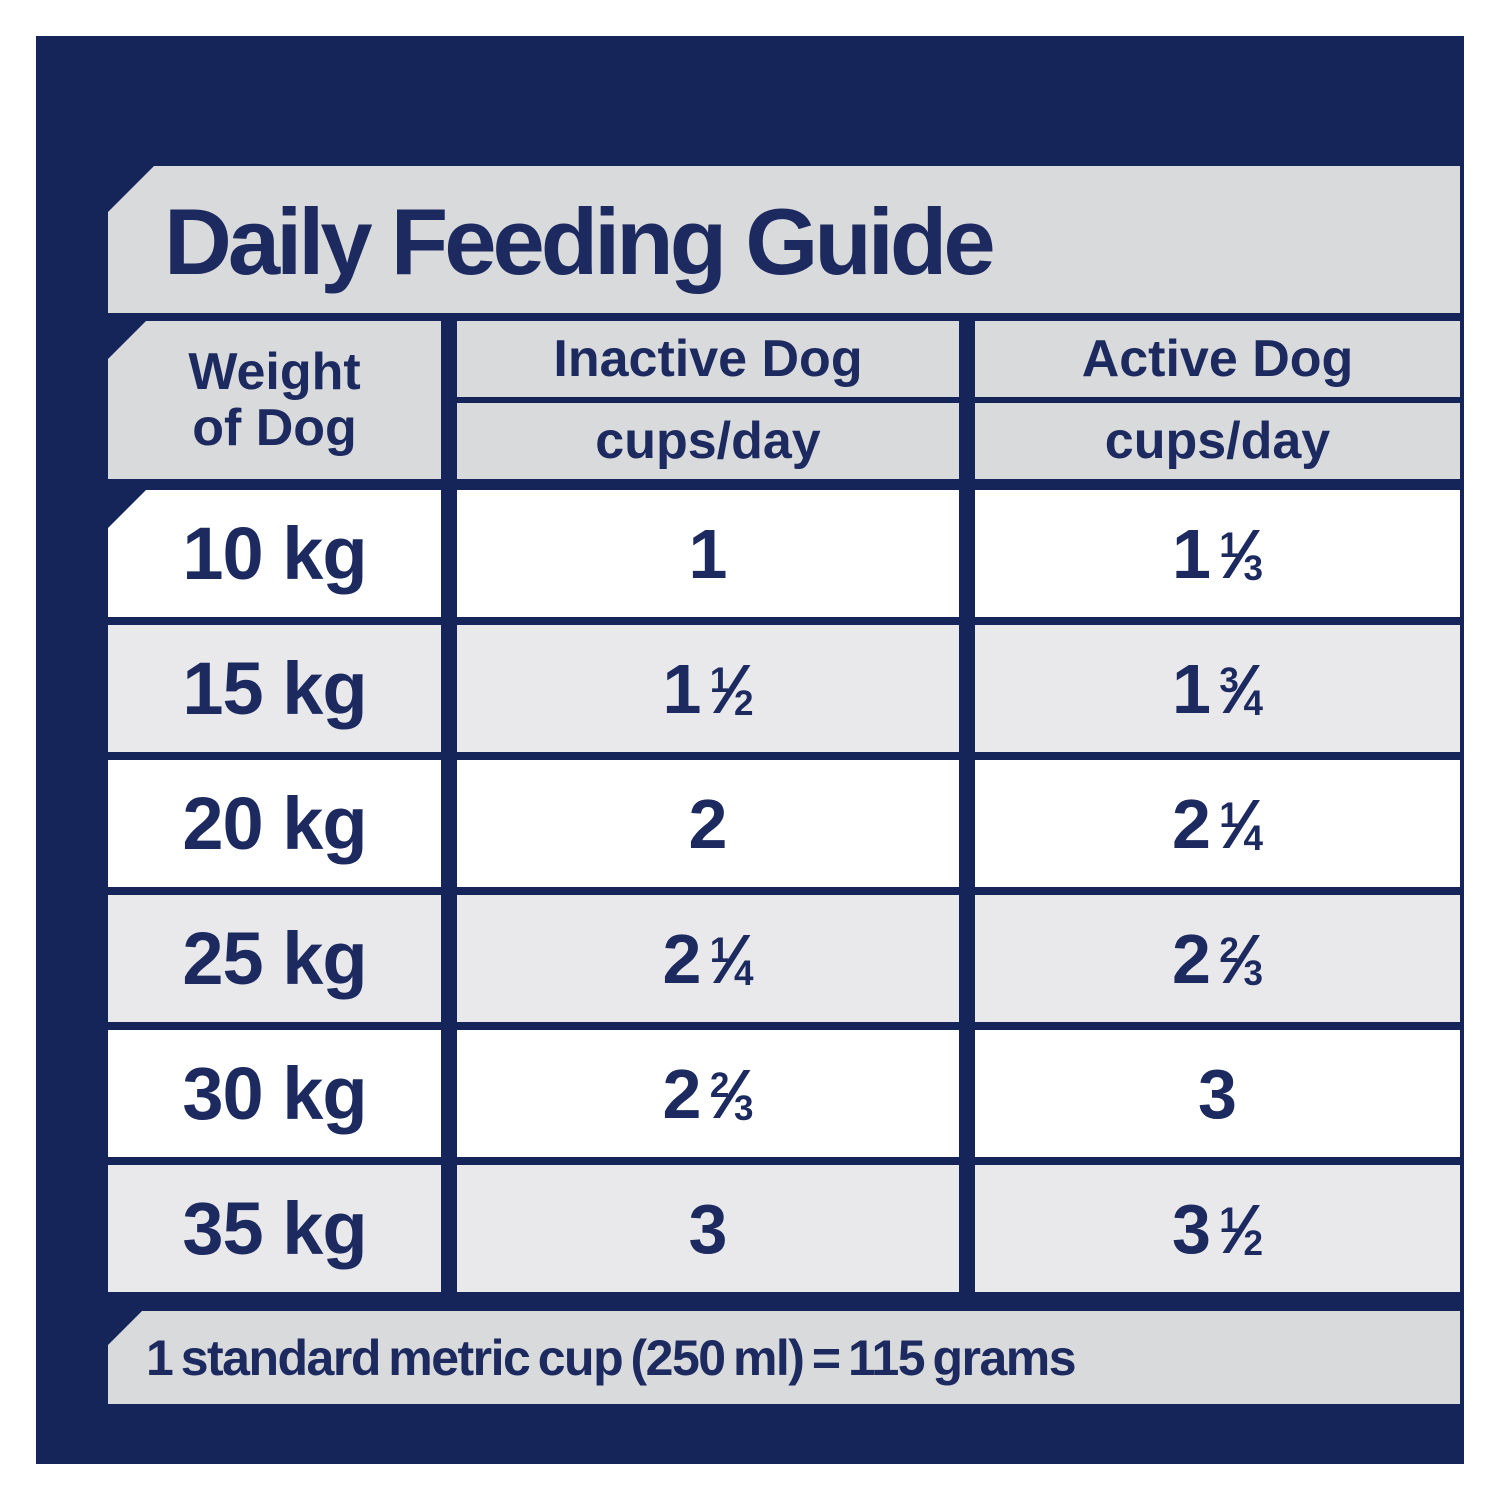 This screenshot has width=1500, height=1500. Describe the element at coordinates (708, 823) in the screenshot. I see `cell-inactive-20kg: 2` at that location.